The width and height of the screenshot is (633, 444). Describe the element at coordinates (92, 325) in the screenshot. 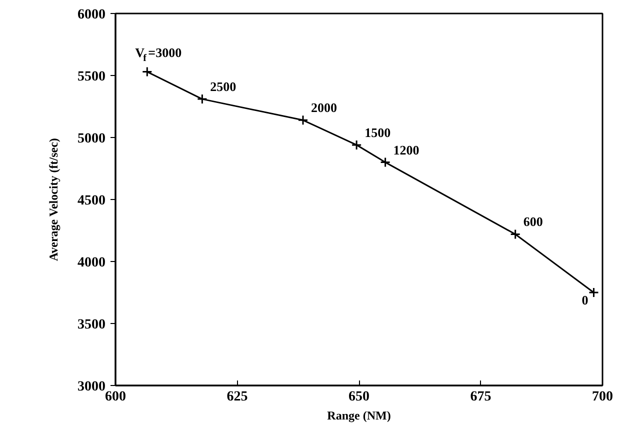

I see `y-tick-label: 3500` at that location.